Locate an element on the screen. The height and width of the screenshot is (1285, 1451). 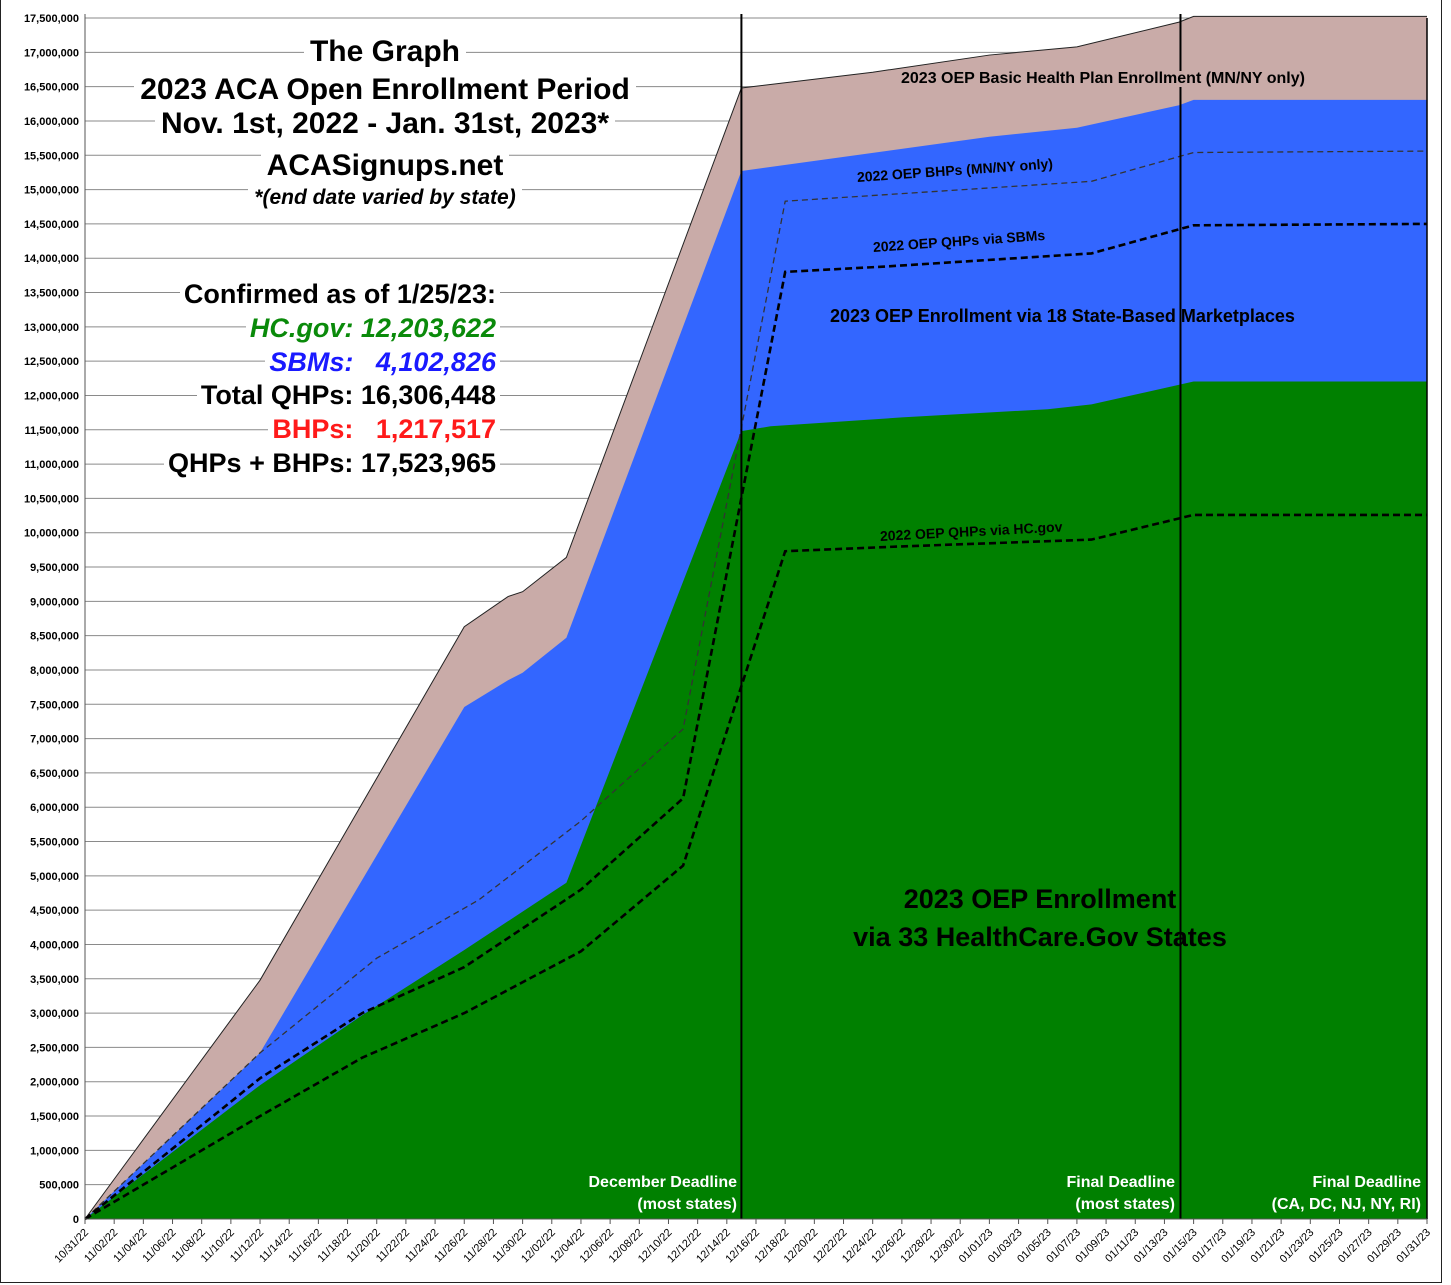
y-tick-label: 4,000,000 is located at coordinates (54, 945).